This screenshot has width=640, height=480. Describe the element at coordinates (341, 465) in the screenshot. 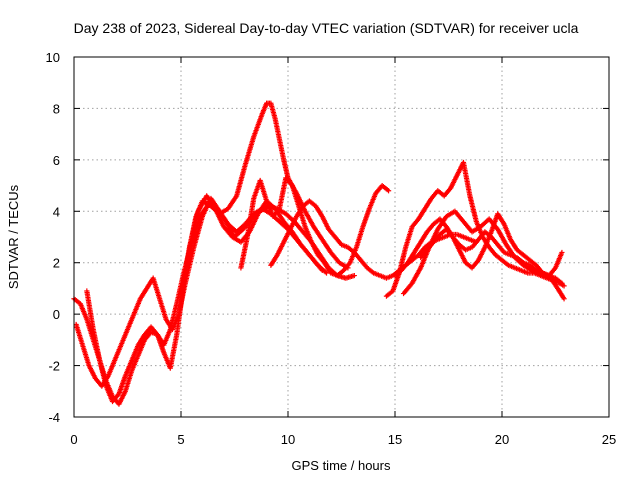

I see `x-axis-label: GPS time / hours` at that location.